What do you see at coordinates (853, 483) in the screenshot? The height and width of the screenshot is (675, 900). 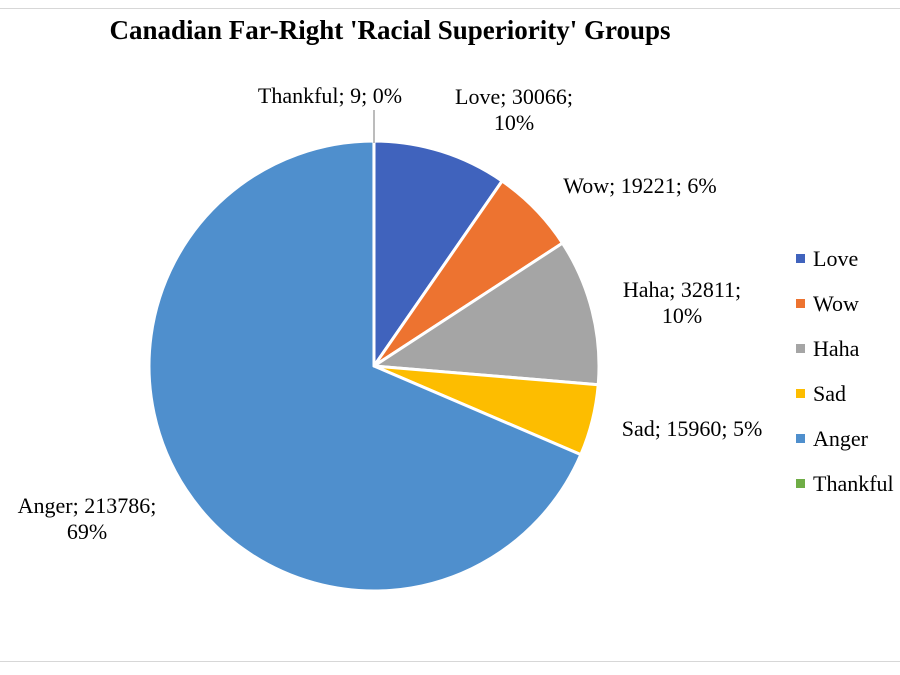 I see `legend-label-thankful: Thankful` at bounding box center [853, 483].